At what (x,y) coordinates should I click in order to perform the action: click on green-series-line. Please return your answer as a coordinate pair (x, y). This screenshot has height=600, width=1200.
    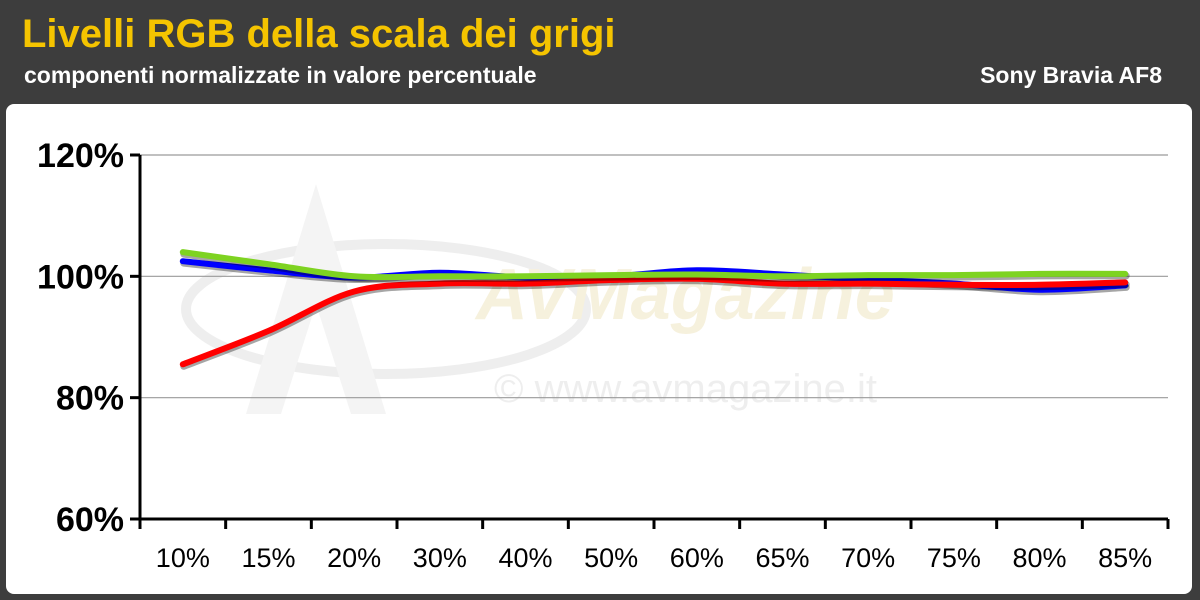
    Looking at the image, I should click on (654, 265).